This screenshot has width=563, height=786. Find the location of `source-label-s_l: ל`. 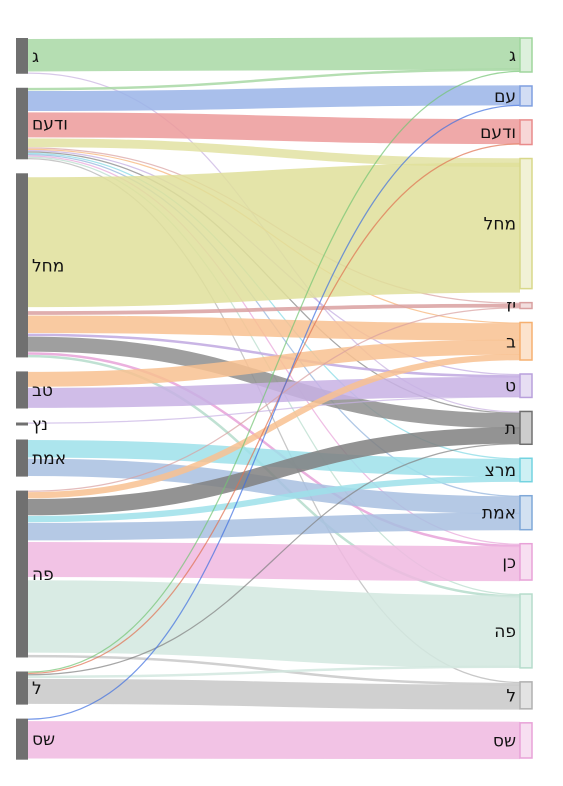

source-label-s_l: ל is located at coordinates (37, 689).